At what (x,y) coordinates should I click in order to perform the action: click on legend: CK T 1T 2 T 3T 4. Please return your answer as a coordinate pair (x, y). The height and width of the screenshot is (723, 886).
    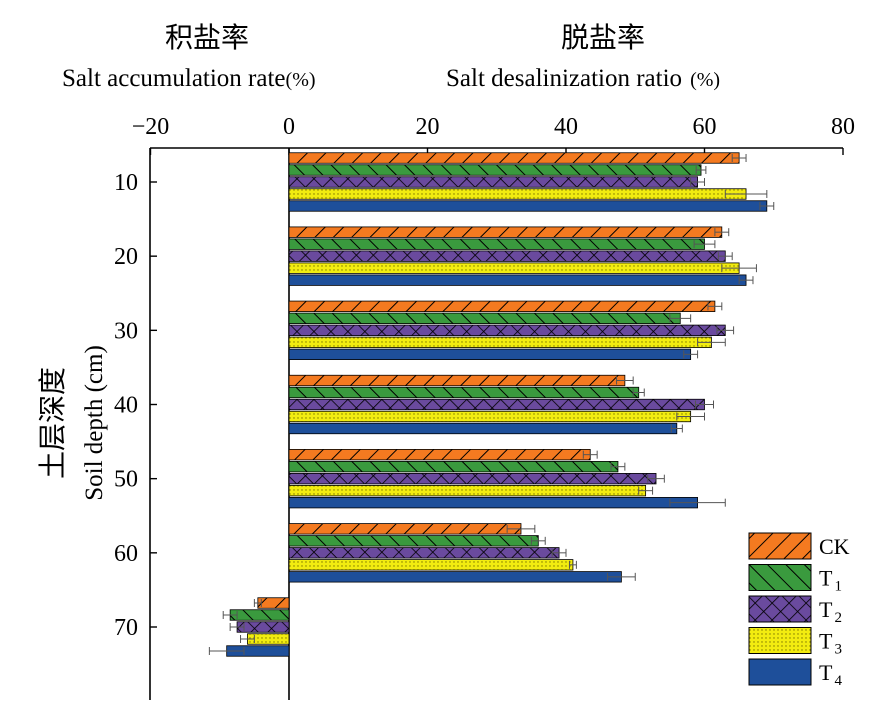
    Looking at the image, I should click on (799, 610).